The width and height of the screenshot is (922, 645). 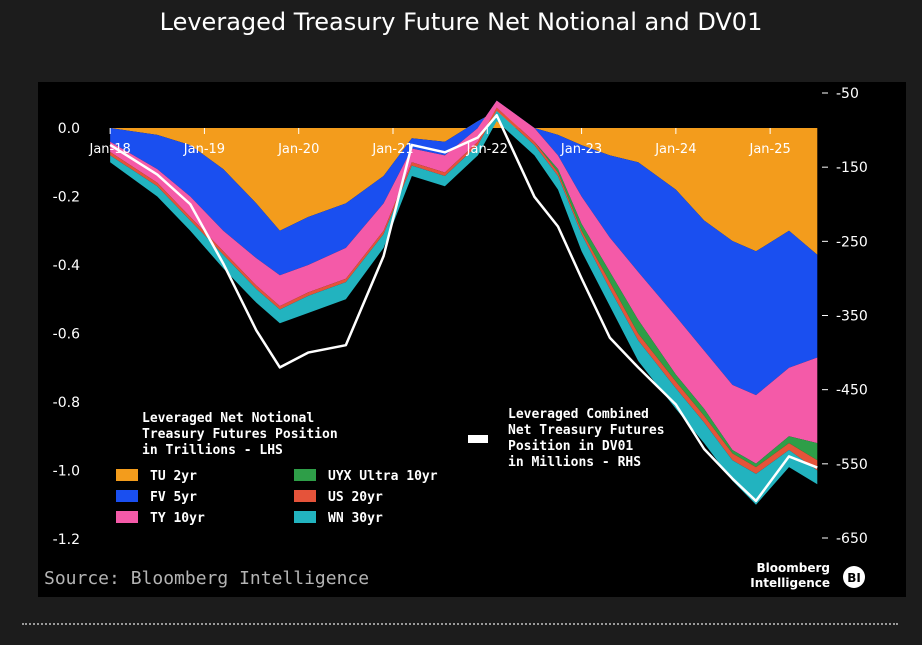 What do you see at coordinates (66, 540) in the screenshot?
I see `left-tick-label: -1.2` at bounding box center [66, 540].